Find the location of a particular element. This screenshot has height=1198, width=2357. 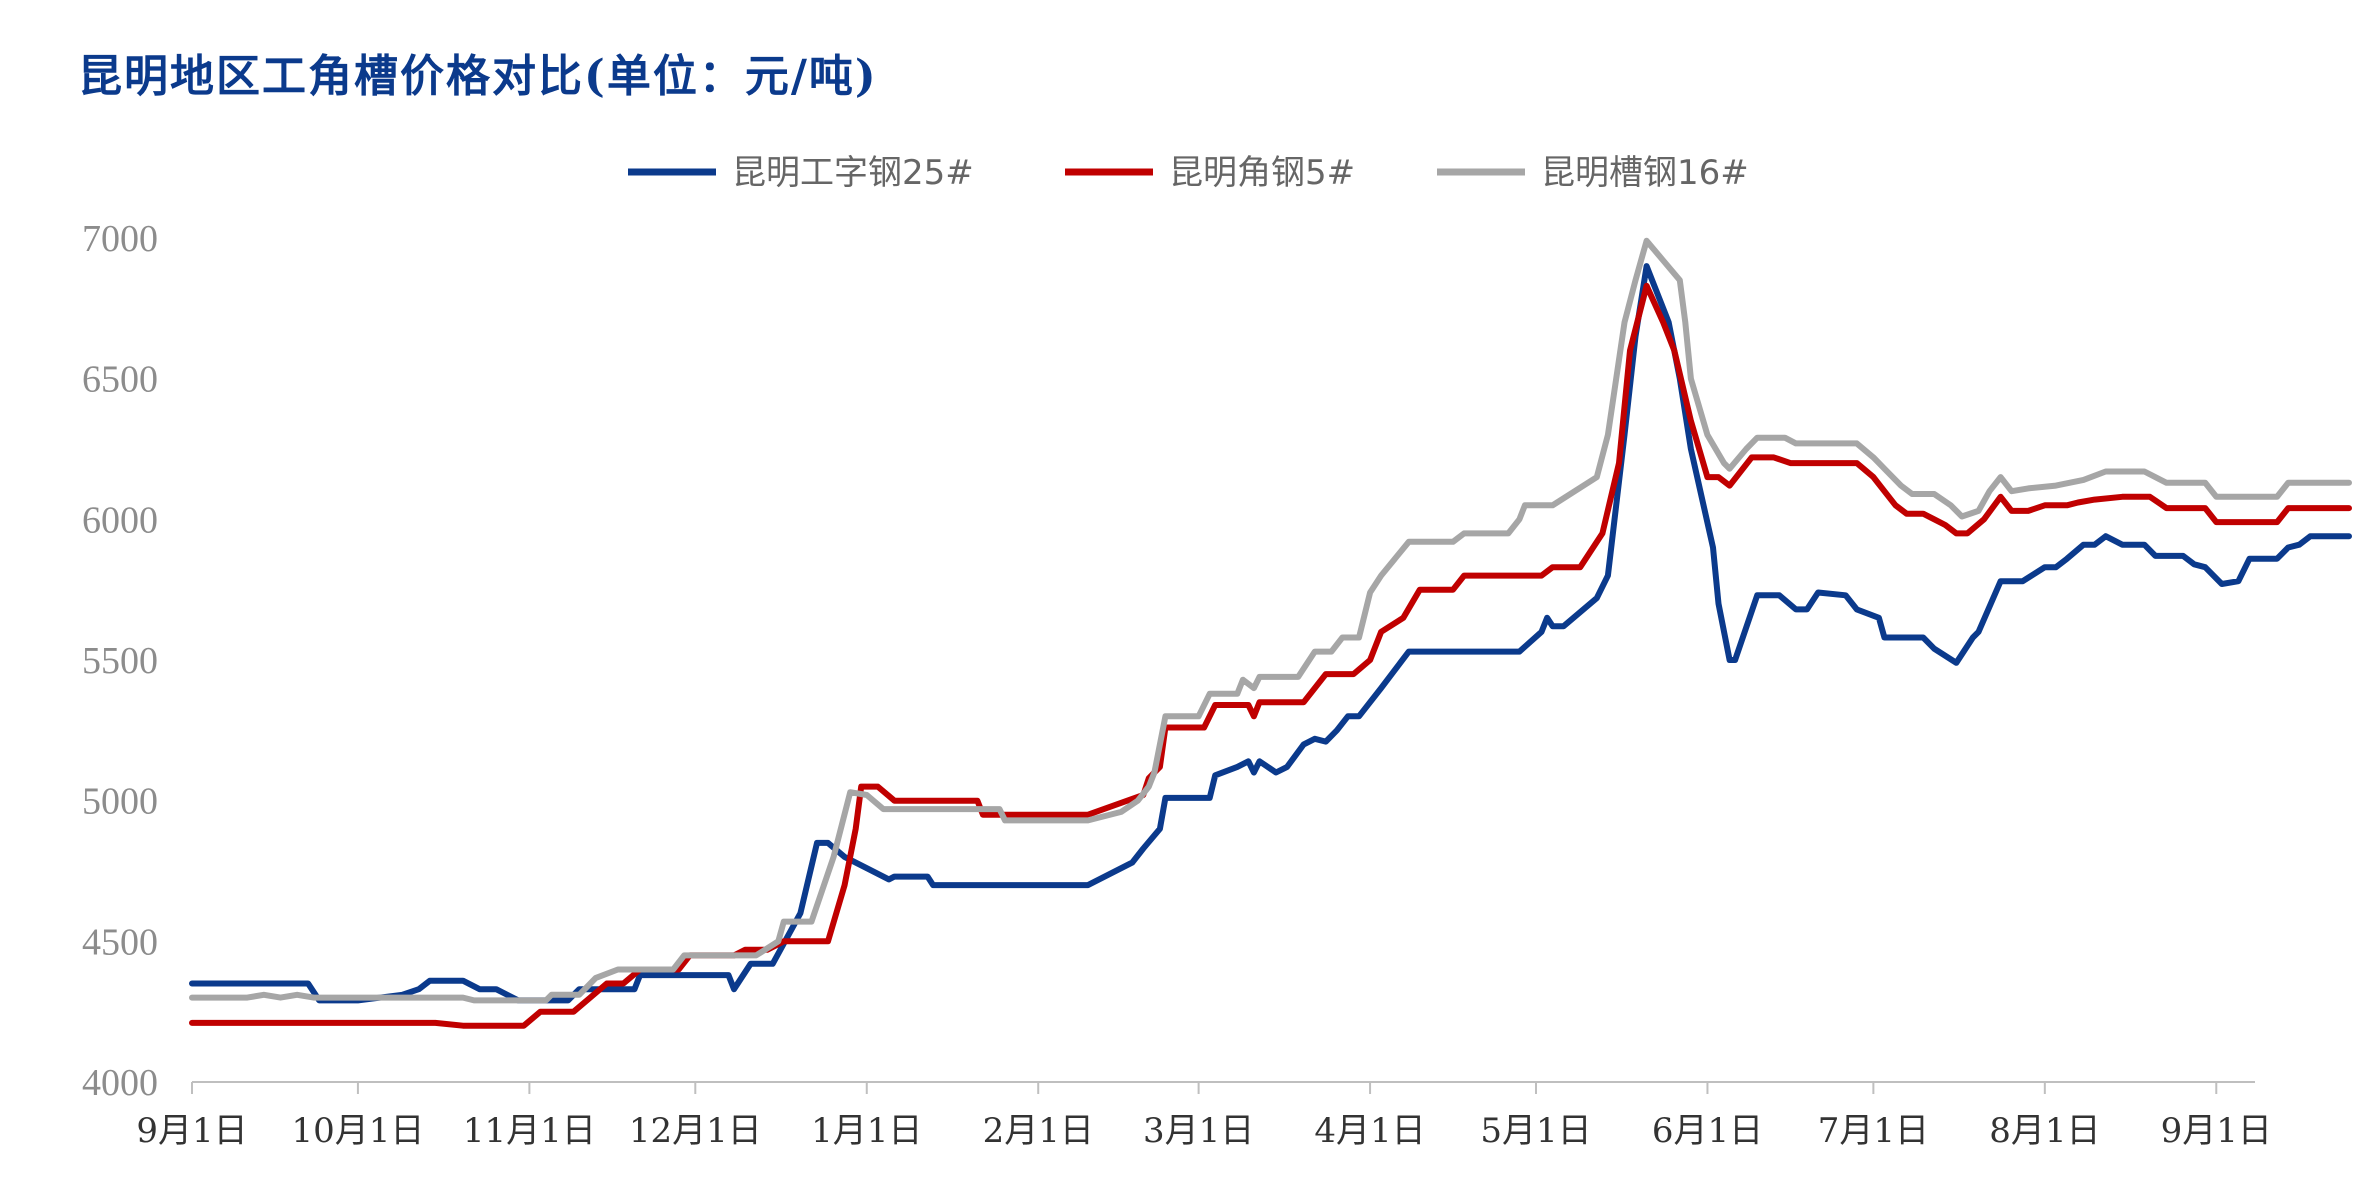

x-tick-label: 5月1日 is located at coordinates (1535, 1131).